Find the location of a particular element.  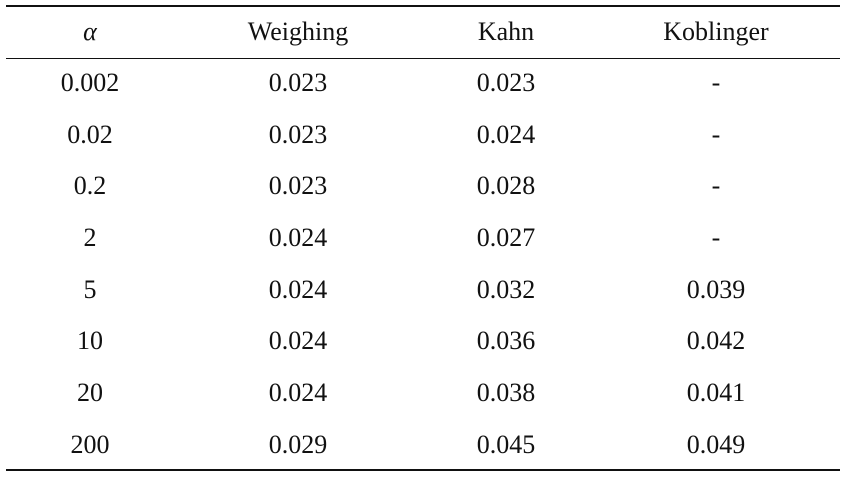

table-row: 0.02 0.023 0.024 - is located at coordinates (423, 135).